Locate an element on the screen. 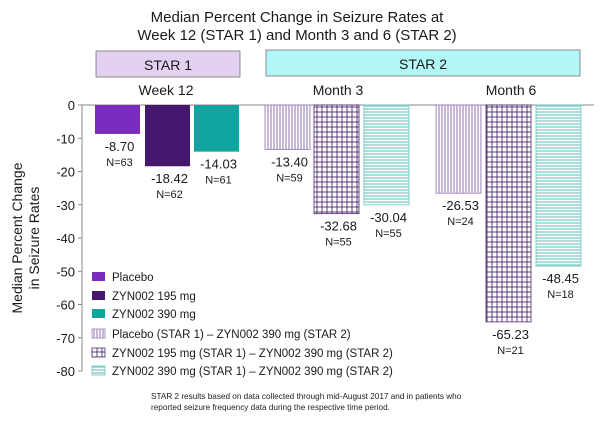 The width and height of the screenshot is (600, 426). y-tick-label: -60 is located at coordinates (65, 305).